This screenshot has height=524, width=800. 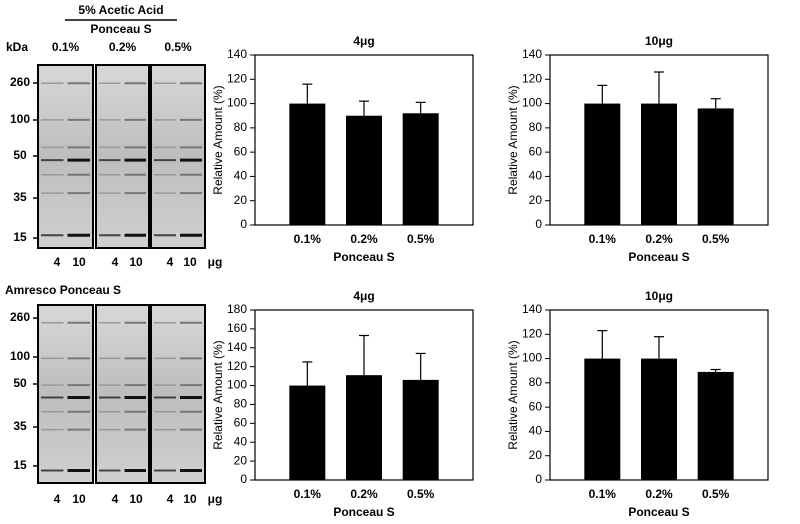 What do you see at coordinates (66, 47) in the screenshot?
I see `concentration-label: 0.1%` at bounding box center [66, 47].